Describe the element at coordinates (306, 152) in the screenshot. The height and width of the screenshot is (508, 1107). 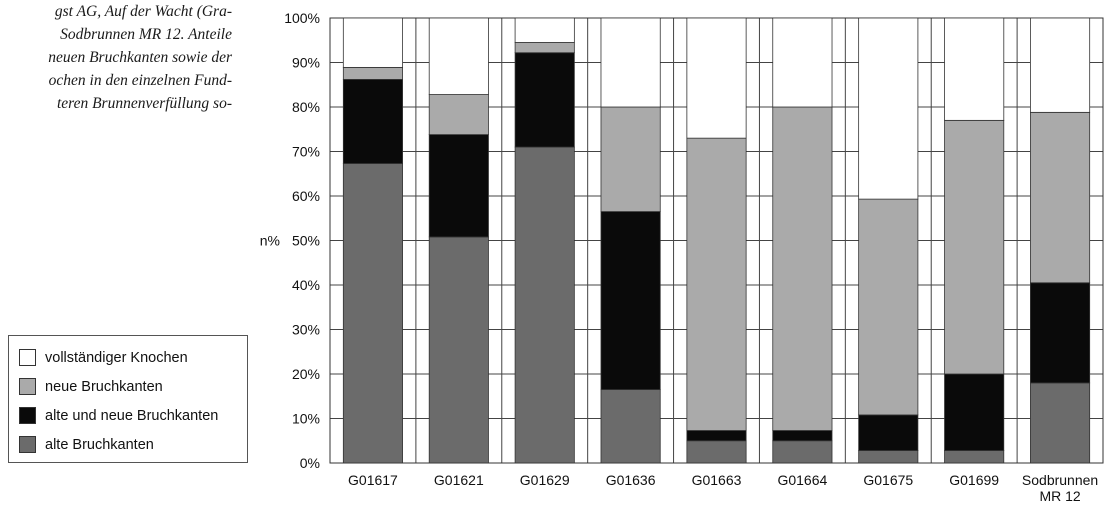
I see `y-tick-label: 70%` at that location.